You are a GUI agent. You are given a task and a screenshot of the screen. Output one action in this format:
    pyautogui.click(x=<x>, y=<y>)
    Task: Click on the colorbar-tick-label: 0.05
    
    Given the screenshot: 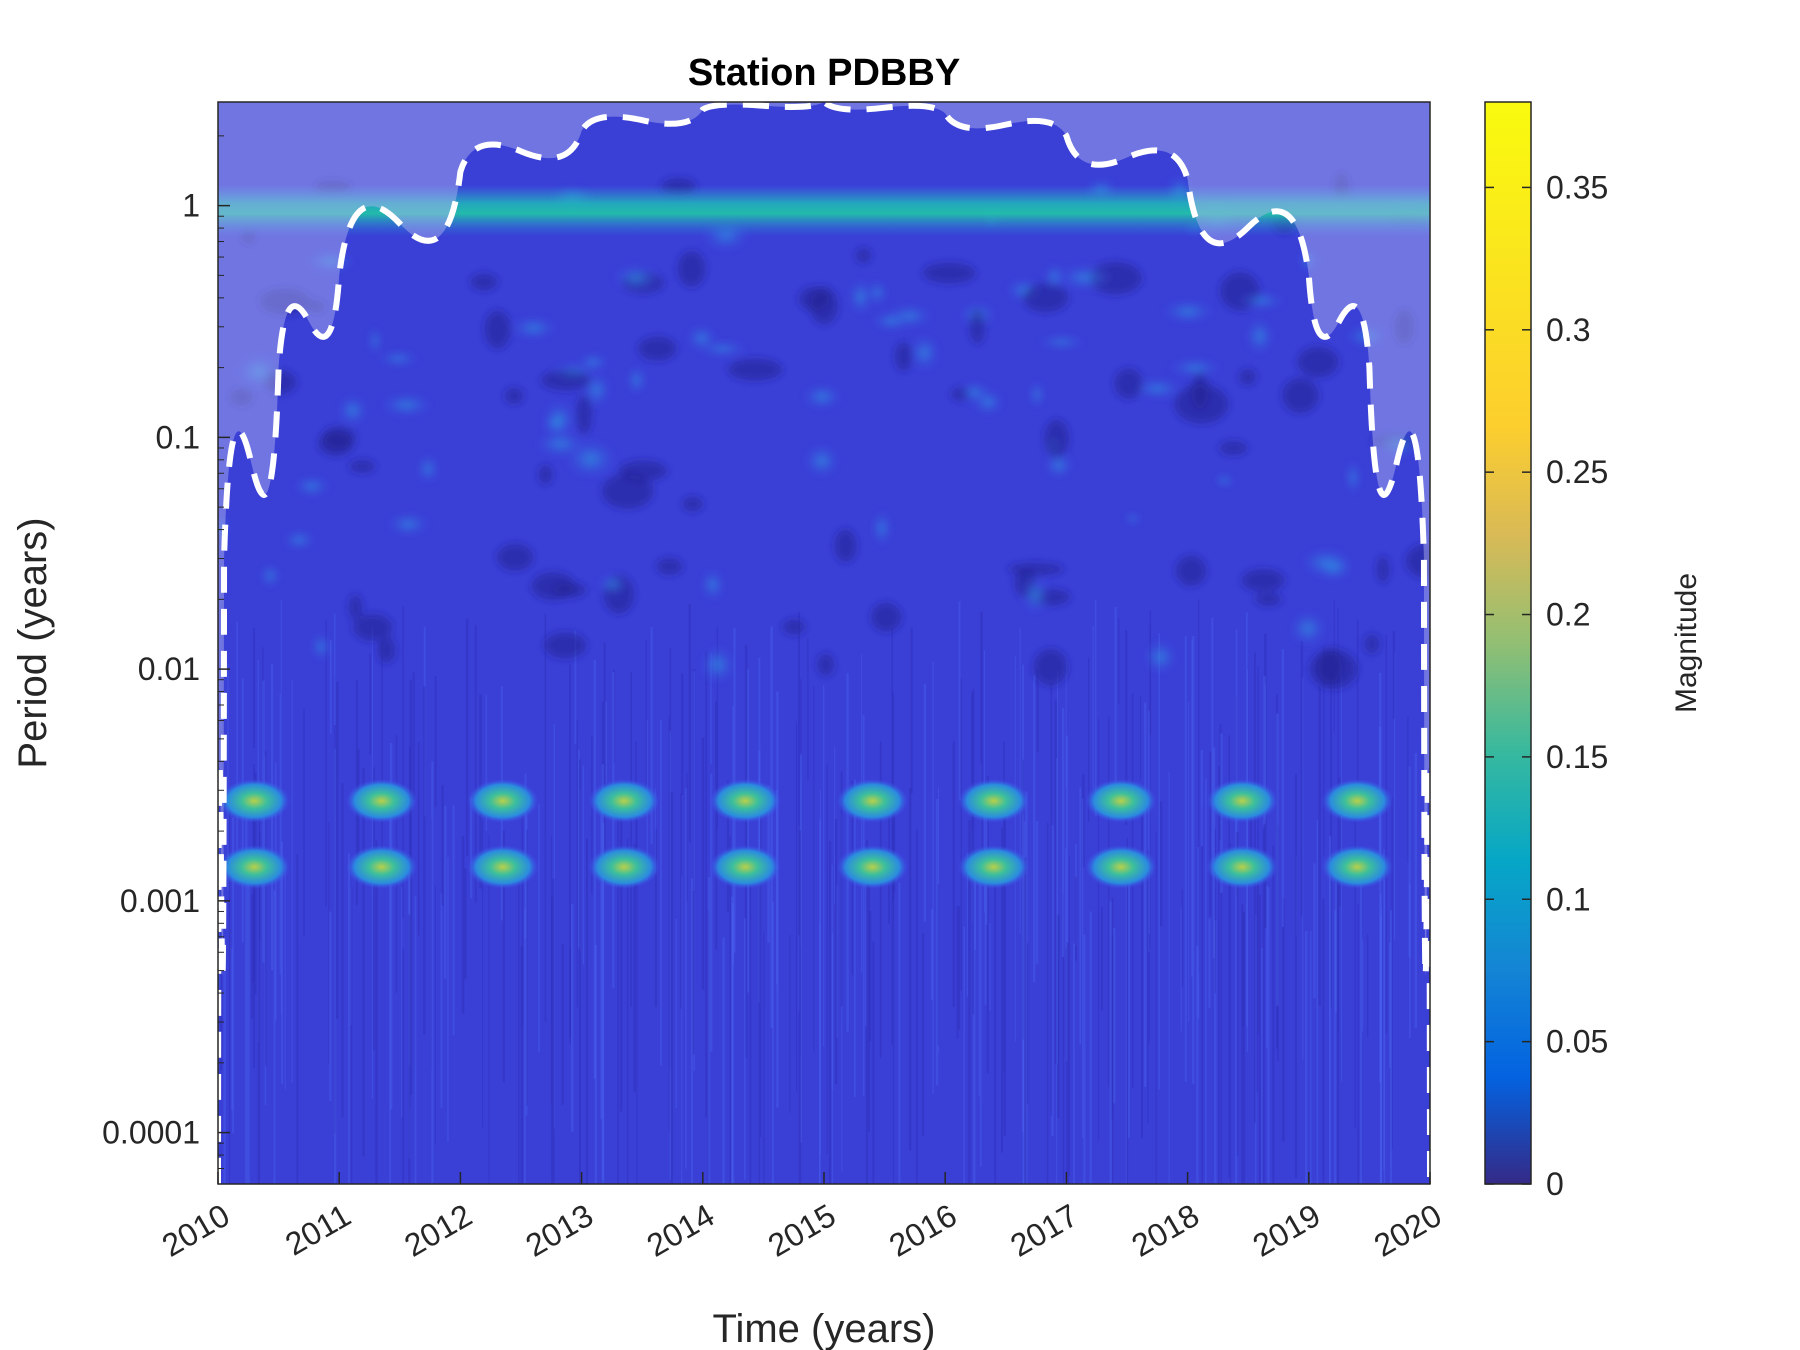 What is the action you would take?
    pyautogui.click(x=1577, y=1042)
    